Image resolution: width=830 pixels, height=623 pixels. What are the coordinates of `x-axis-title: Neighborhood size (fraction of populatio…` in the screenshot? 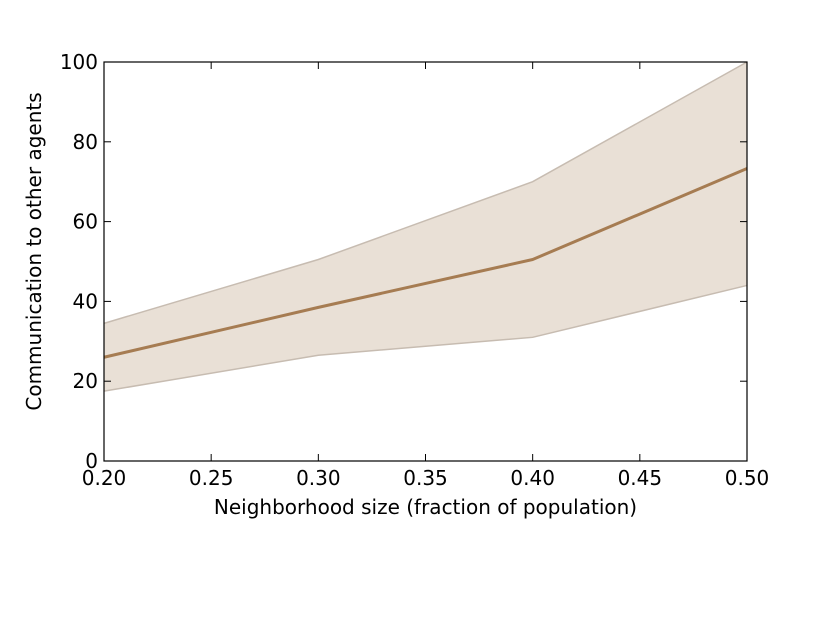 It's located at (425, 507).